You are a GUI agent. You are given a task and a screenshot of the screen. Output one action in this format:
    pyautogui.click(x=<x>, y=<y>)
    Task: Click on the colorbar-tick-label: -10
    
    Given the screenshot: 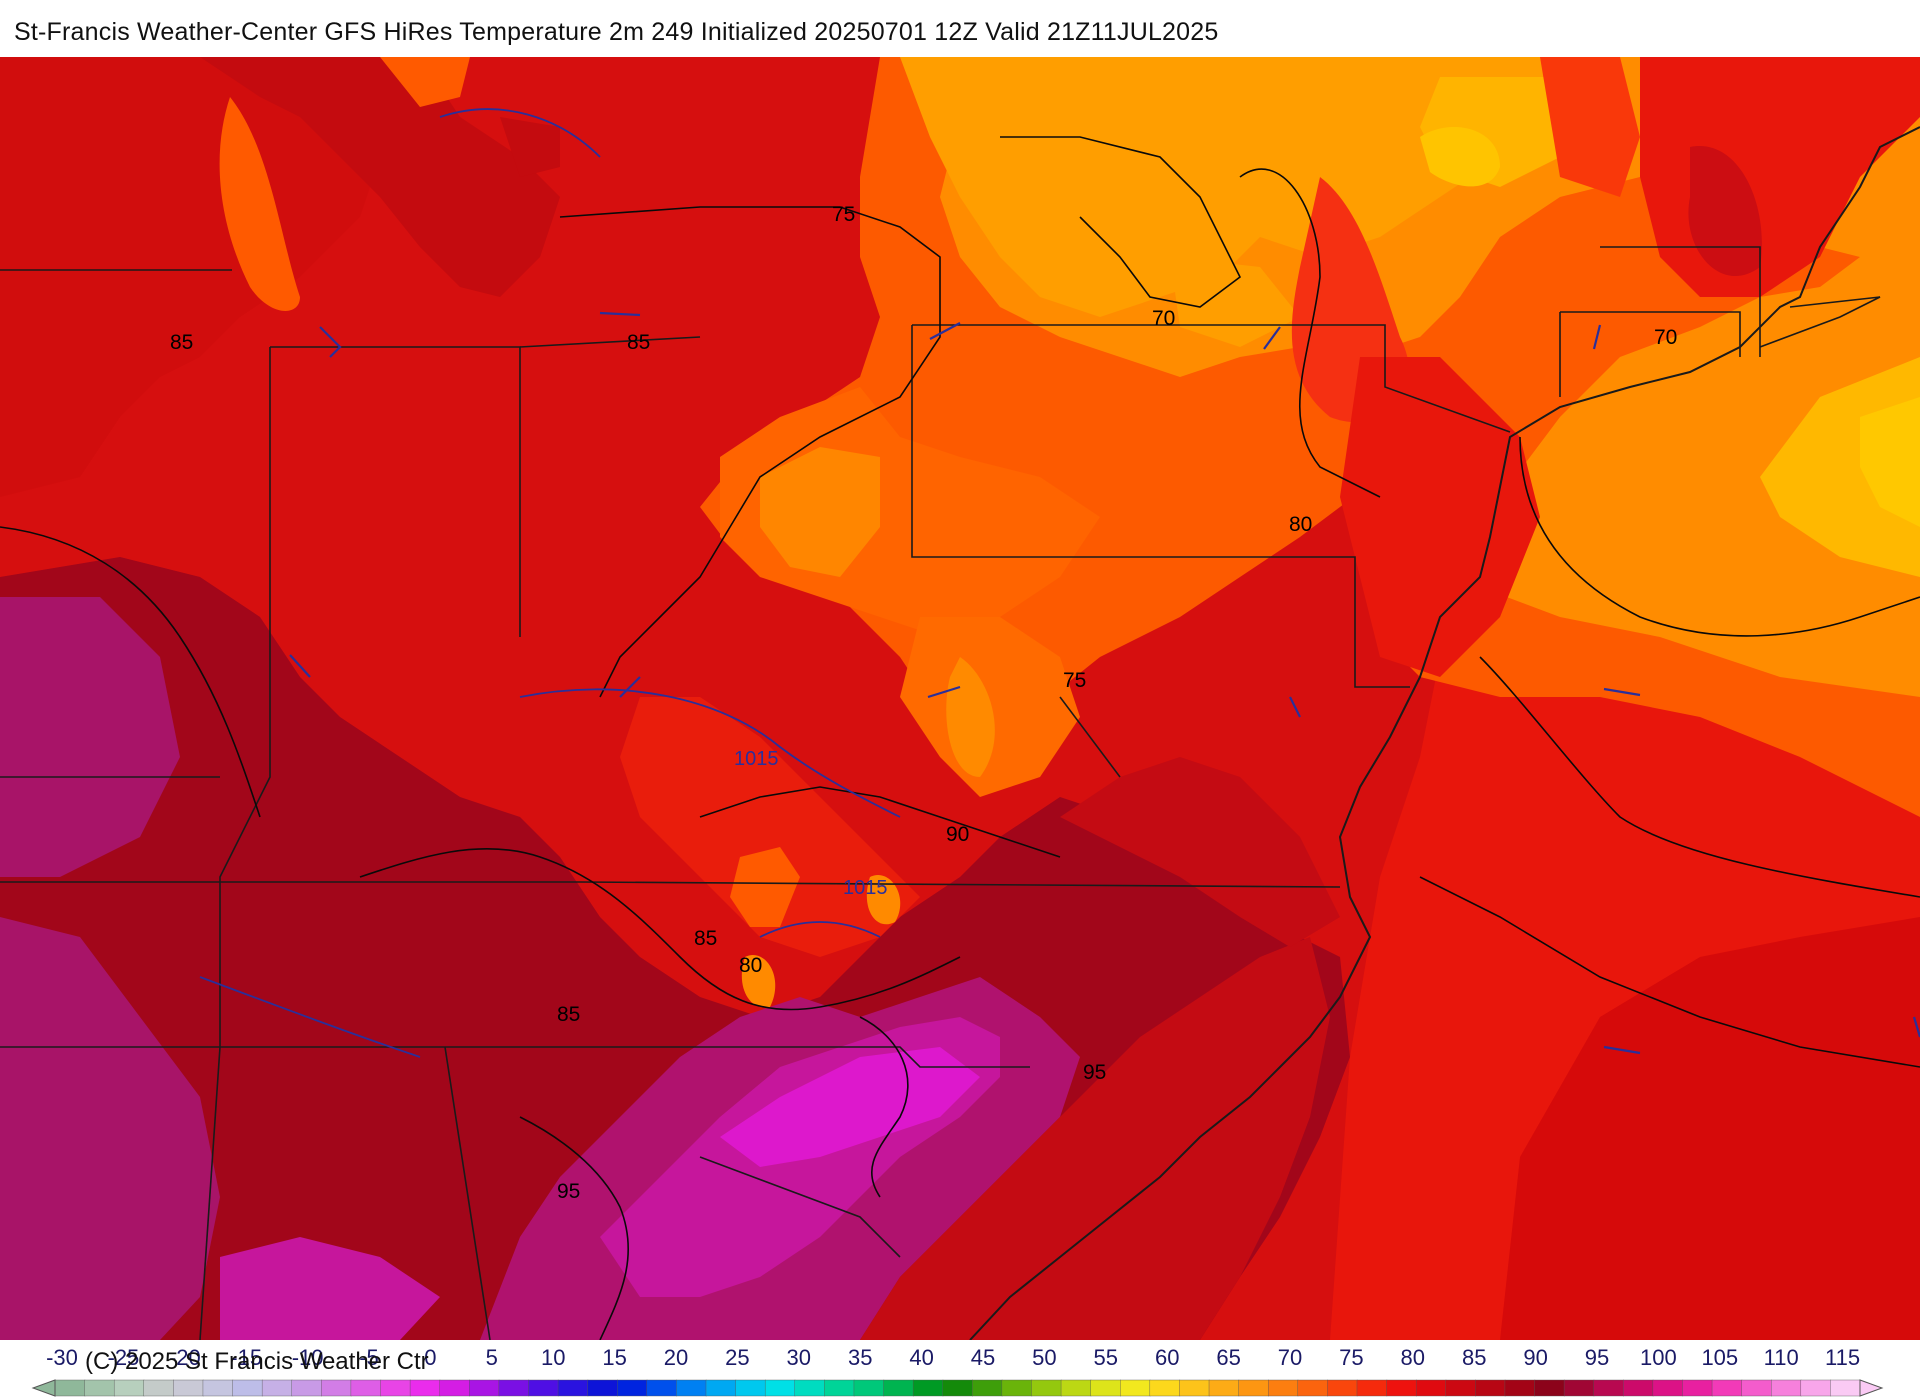 What is the action you would take?
    pyautogui.click(x=308, y=1357)
    